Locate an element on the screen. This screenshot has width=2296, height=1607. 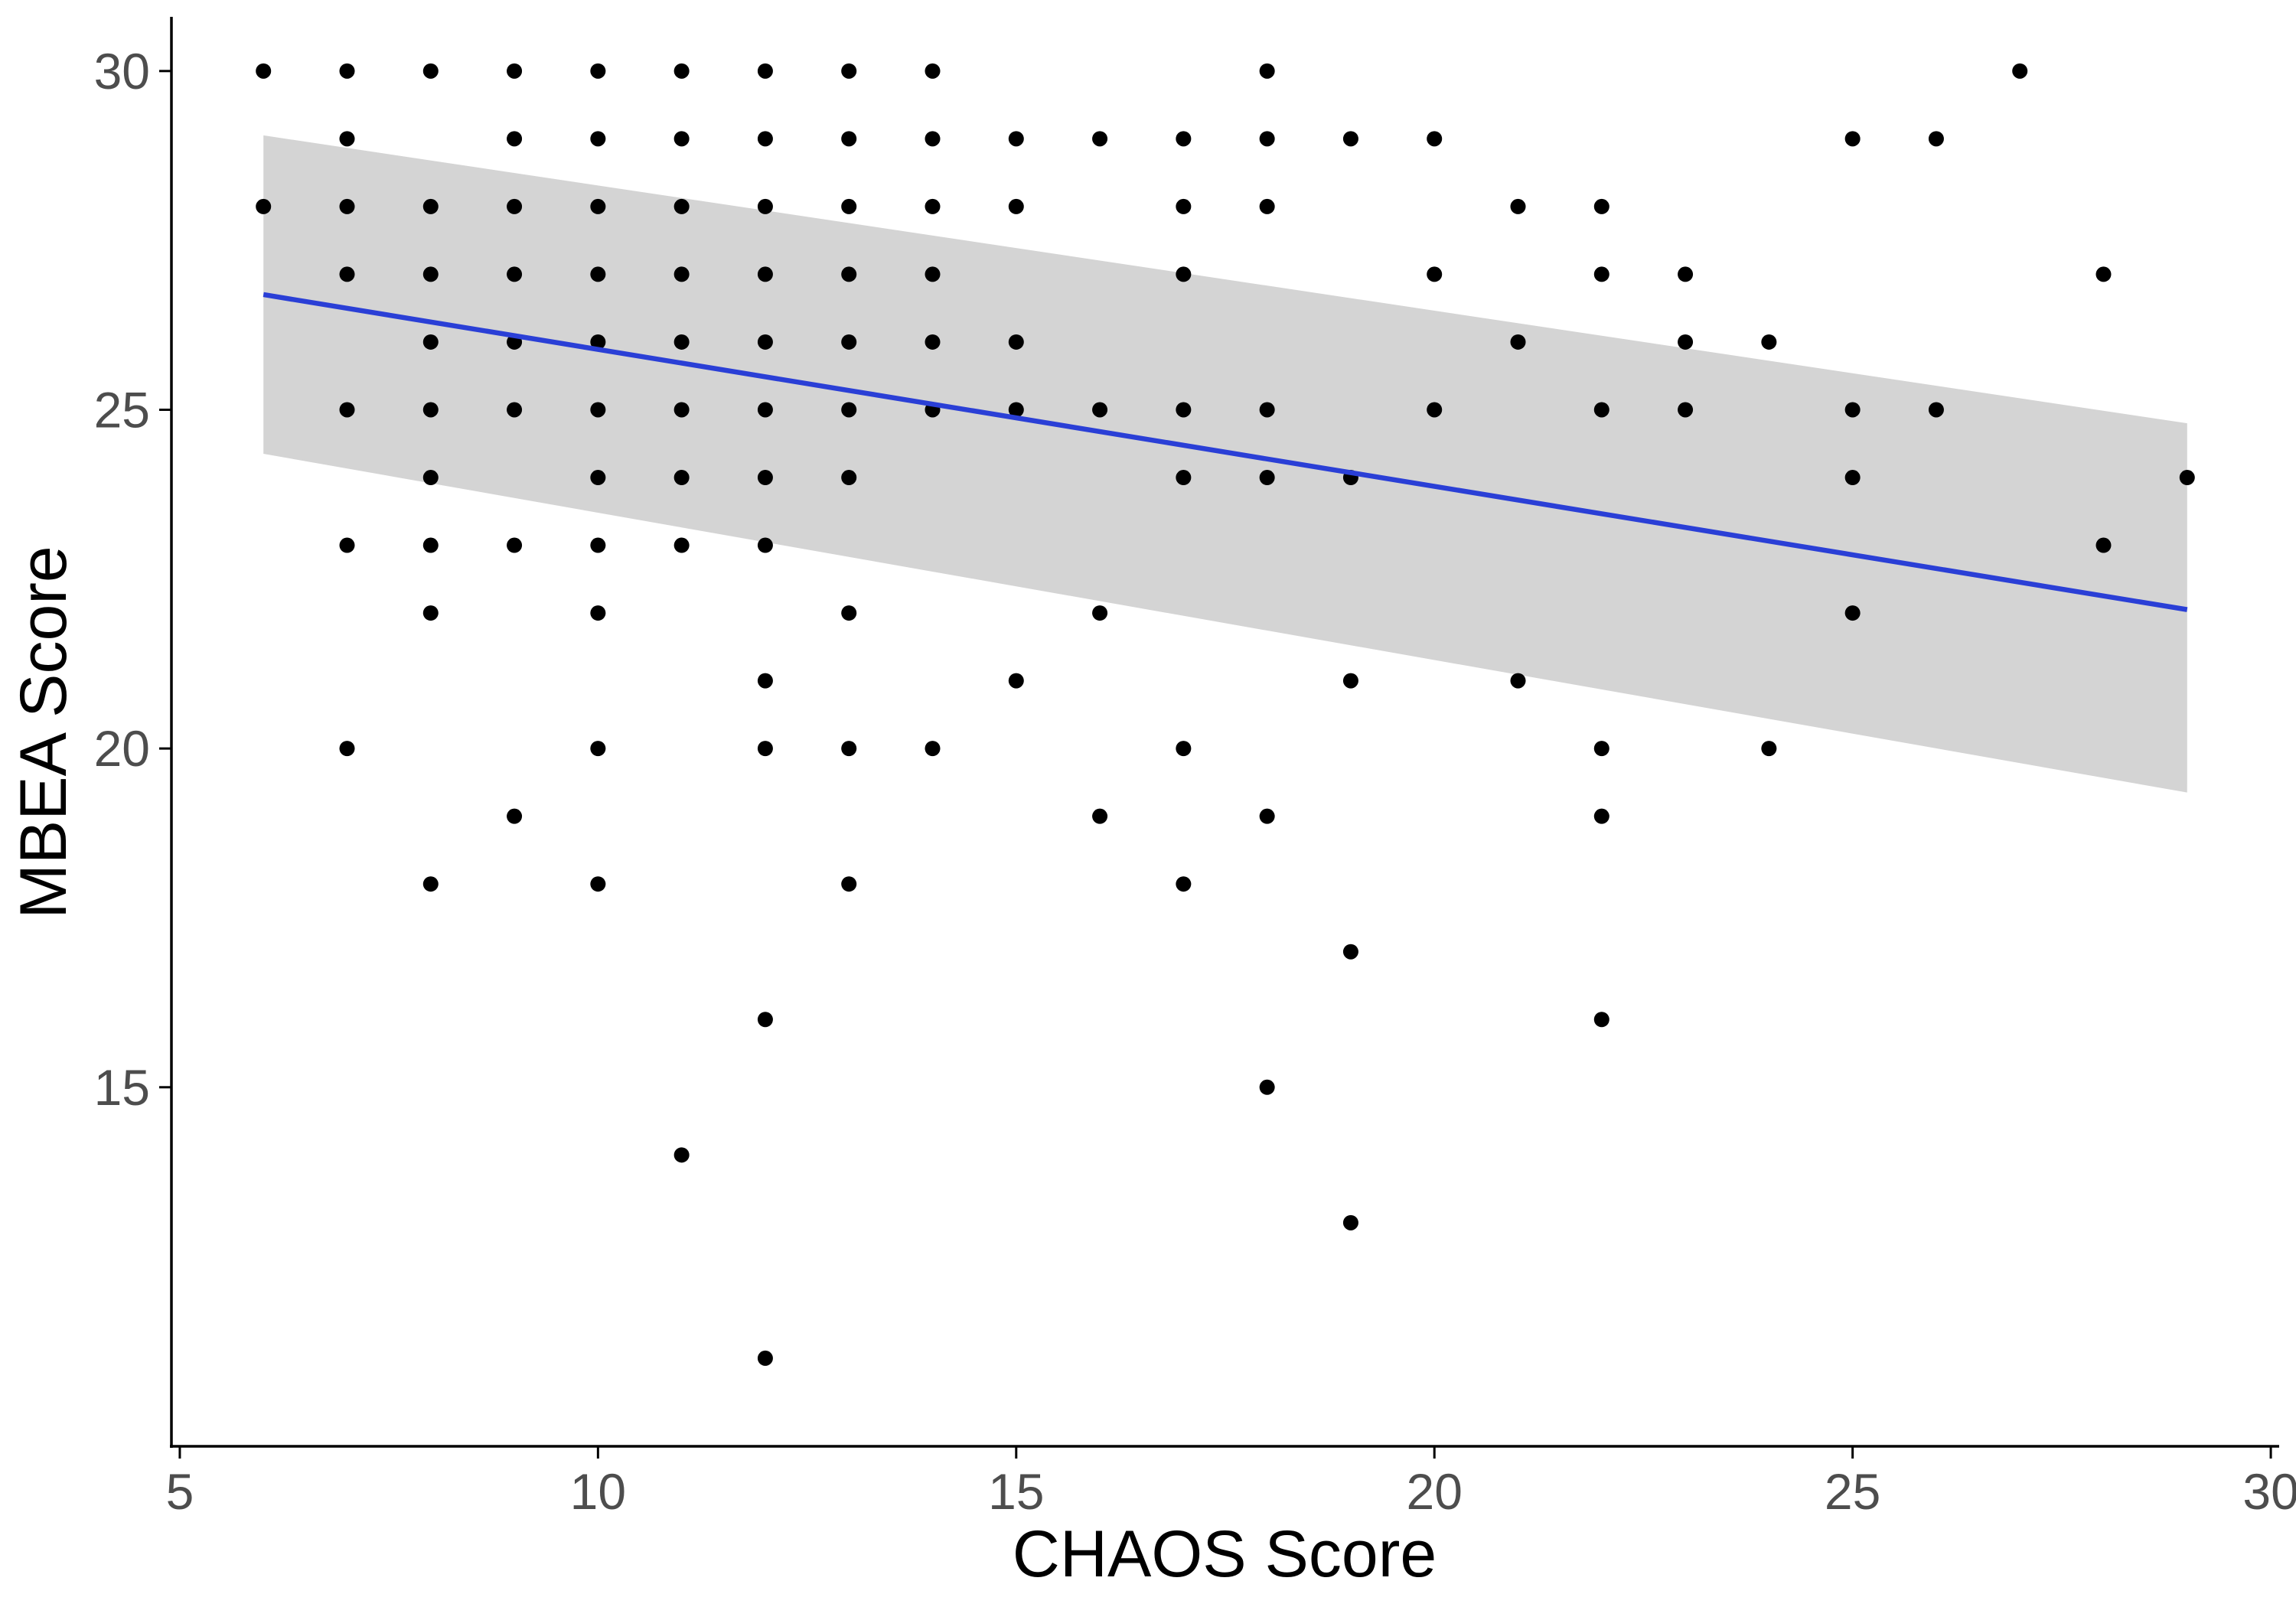
x-tick-label: 15 is located at coordinates (1016, 1491).